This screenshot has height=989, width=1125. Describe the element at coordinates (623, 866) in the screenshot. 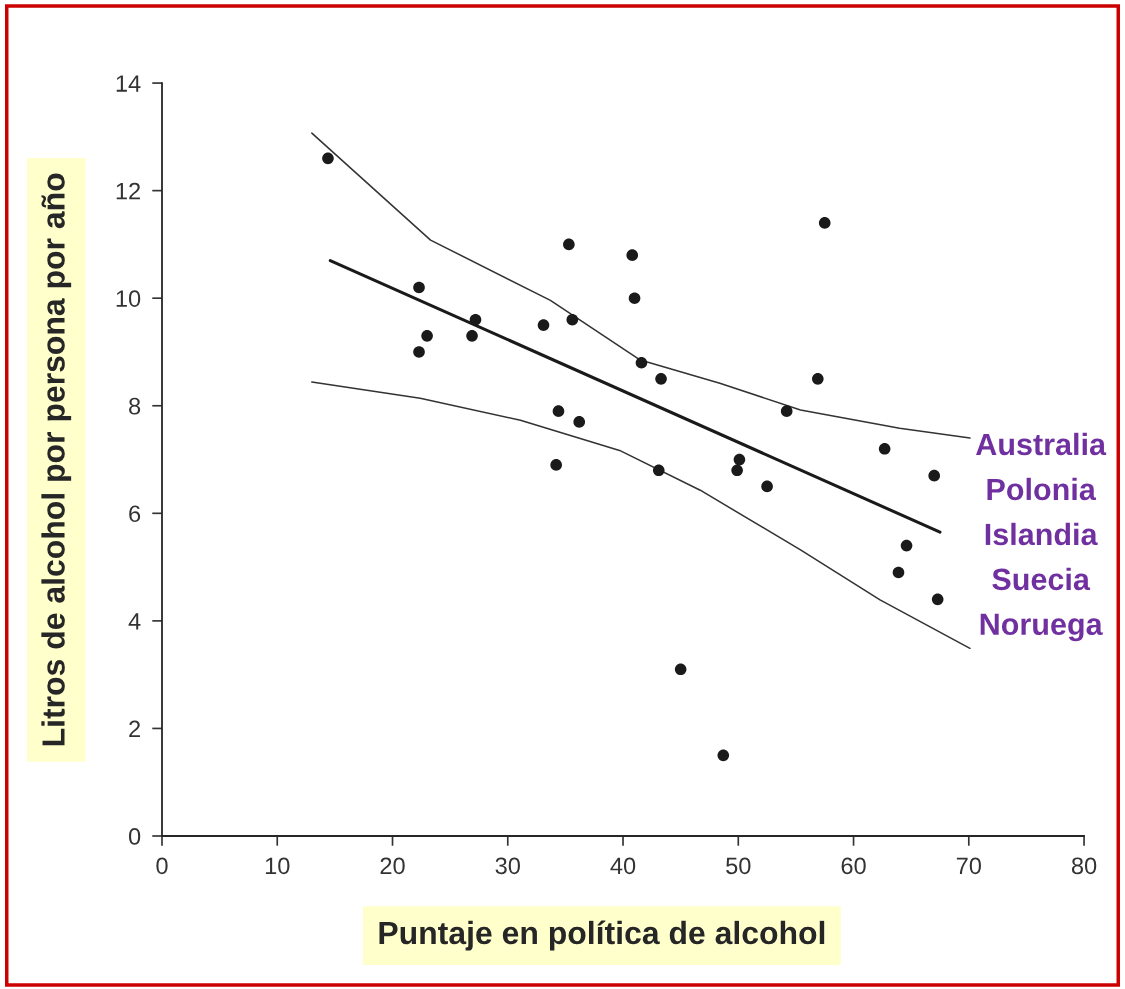

I see `x-tick-label: 40` at that location.